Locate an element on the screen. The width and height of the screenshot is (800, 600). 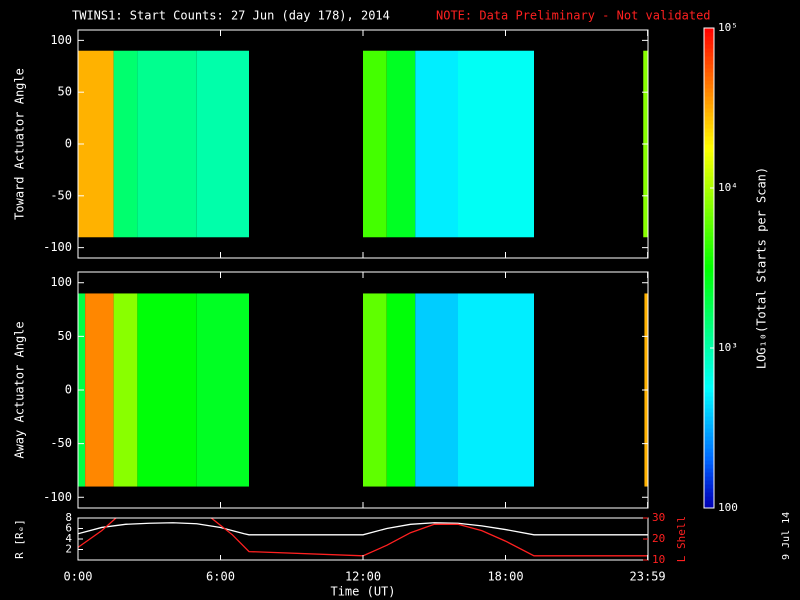
y-axis-label: Away Actuator Angle is located at coordinates (20, 389).